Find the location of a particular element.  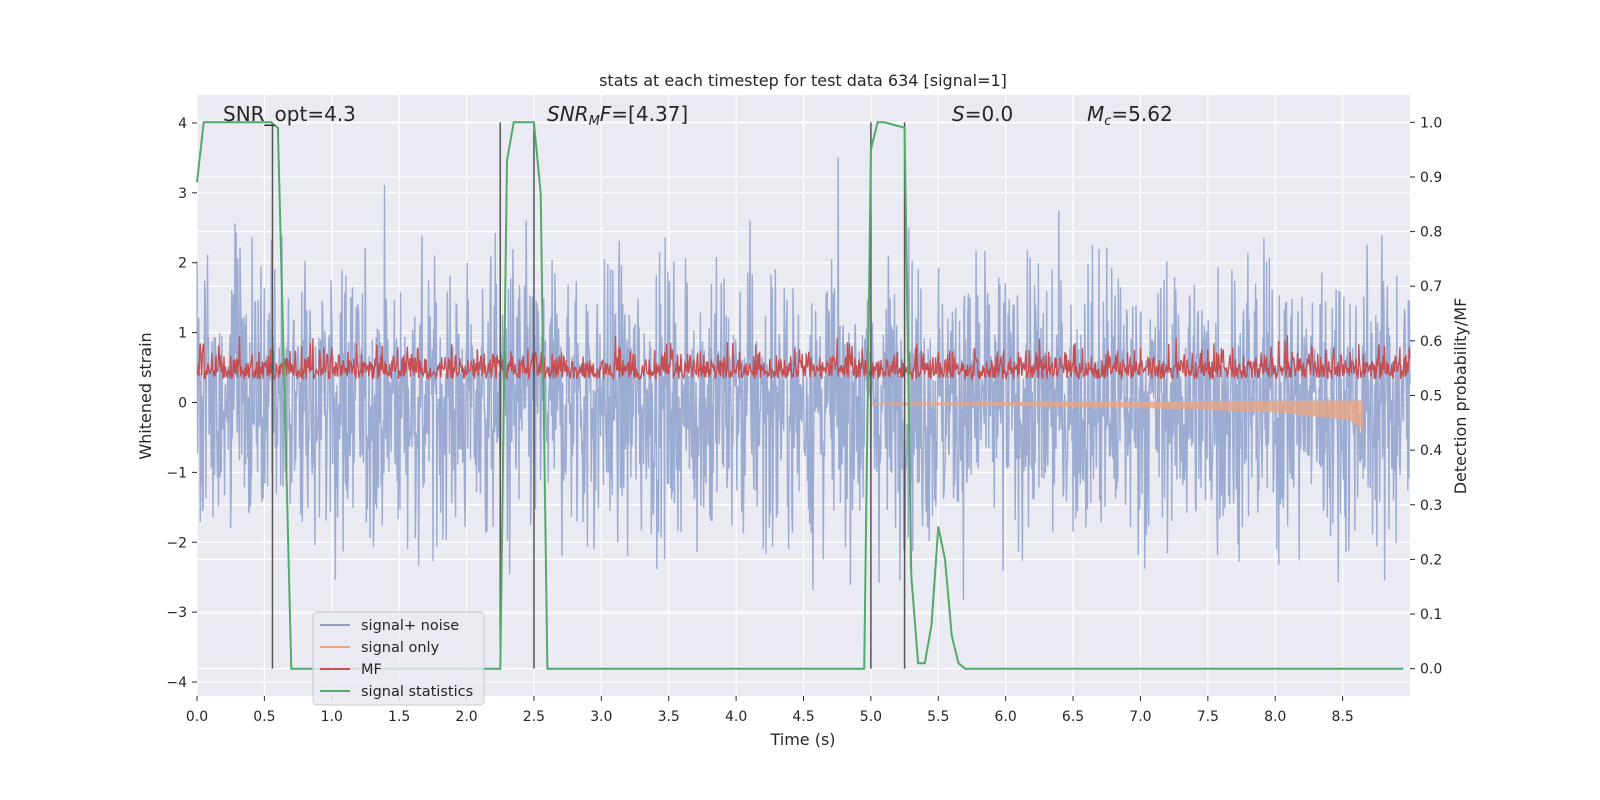

y-tick-label: 4 is located at coordinates (182, 124).